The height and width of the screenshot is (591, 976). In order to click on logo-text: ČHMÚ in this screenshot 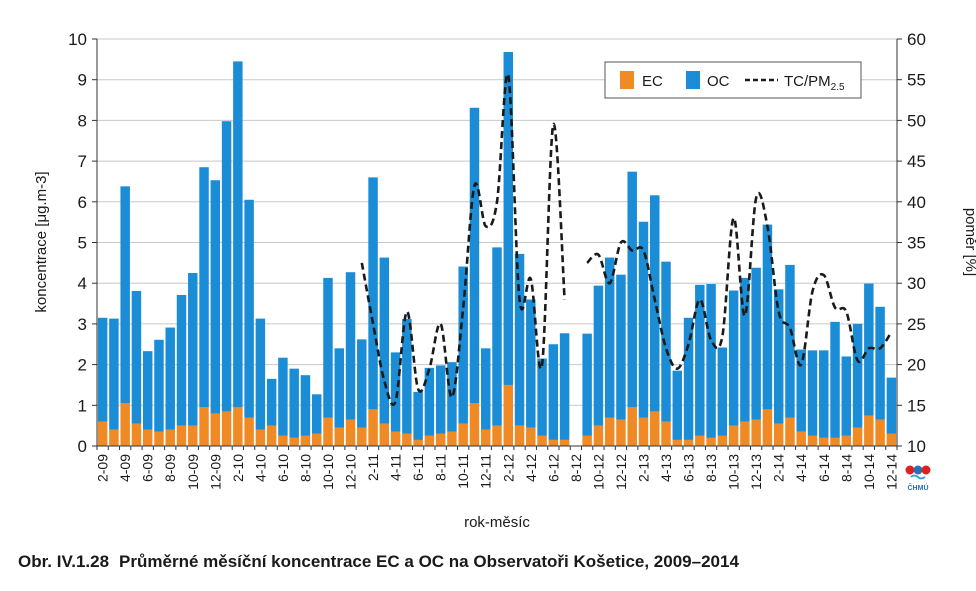, I will do `click(918, 487)`.